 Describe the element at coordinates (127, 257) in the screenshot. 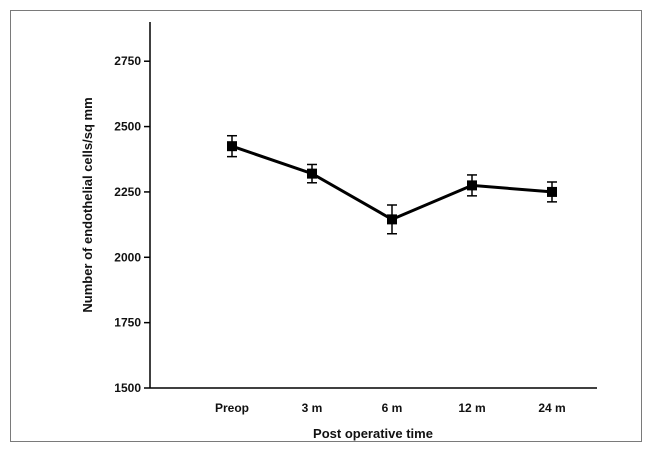

I see `y-tick-label: 2000` at that location.